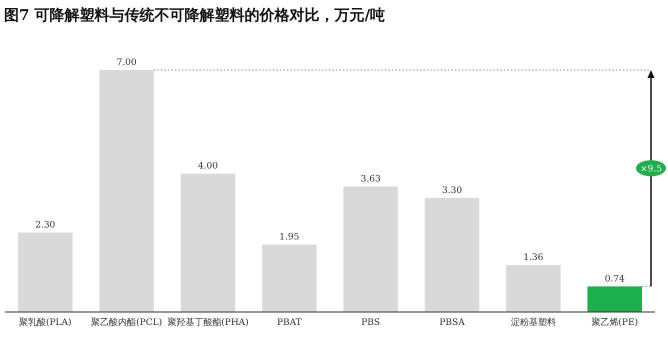 This screenshot has height=341, width=668. Describe the element at coordinates (615, 279) in the screenshot. I see `data-label: 0.74` at that location.